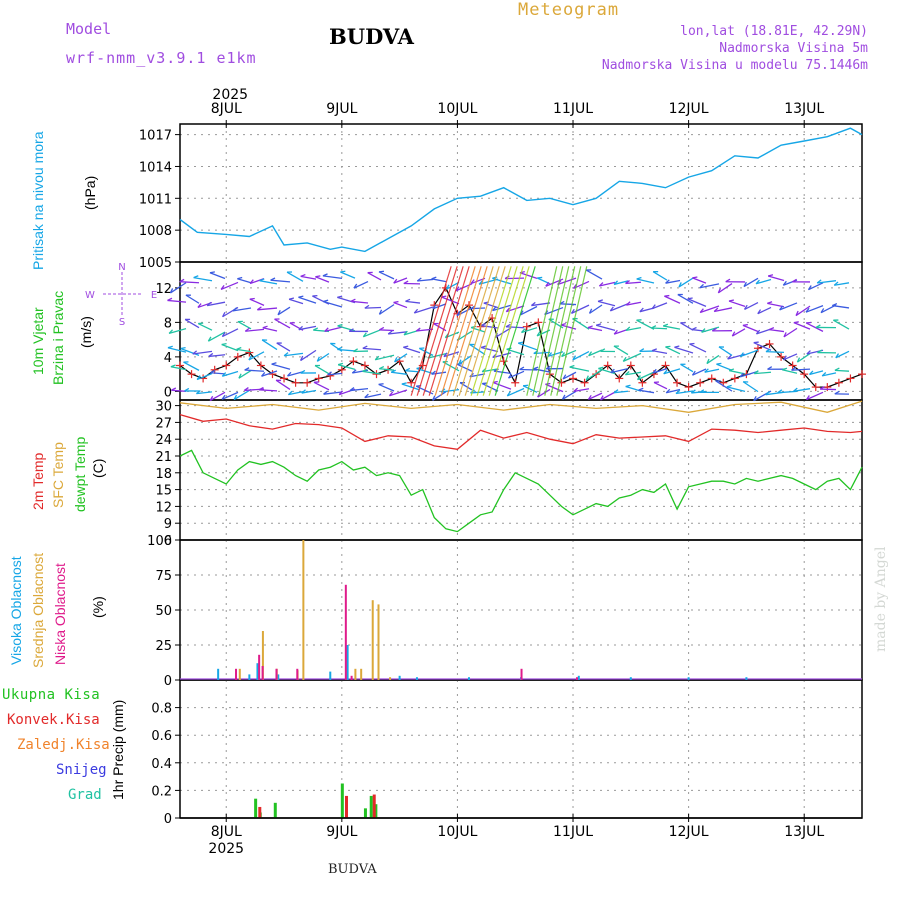 The image size is (900, 900). I want to click on y-tick-label: 6, so click(168, 541).